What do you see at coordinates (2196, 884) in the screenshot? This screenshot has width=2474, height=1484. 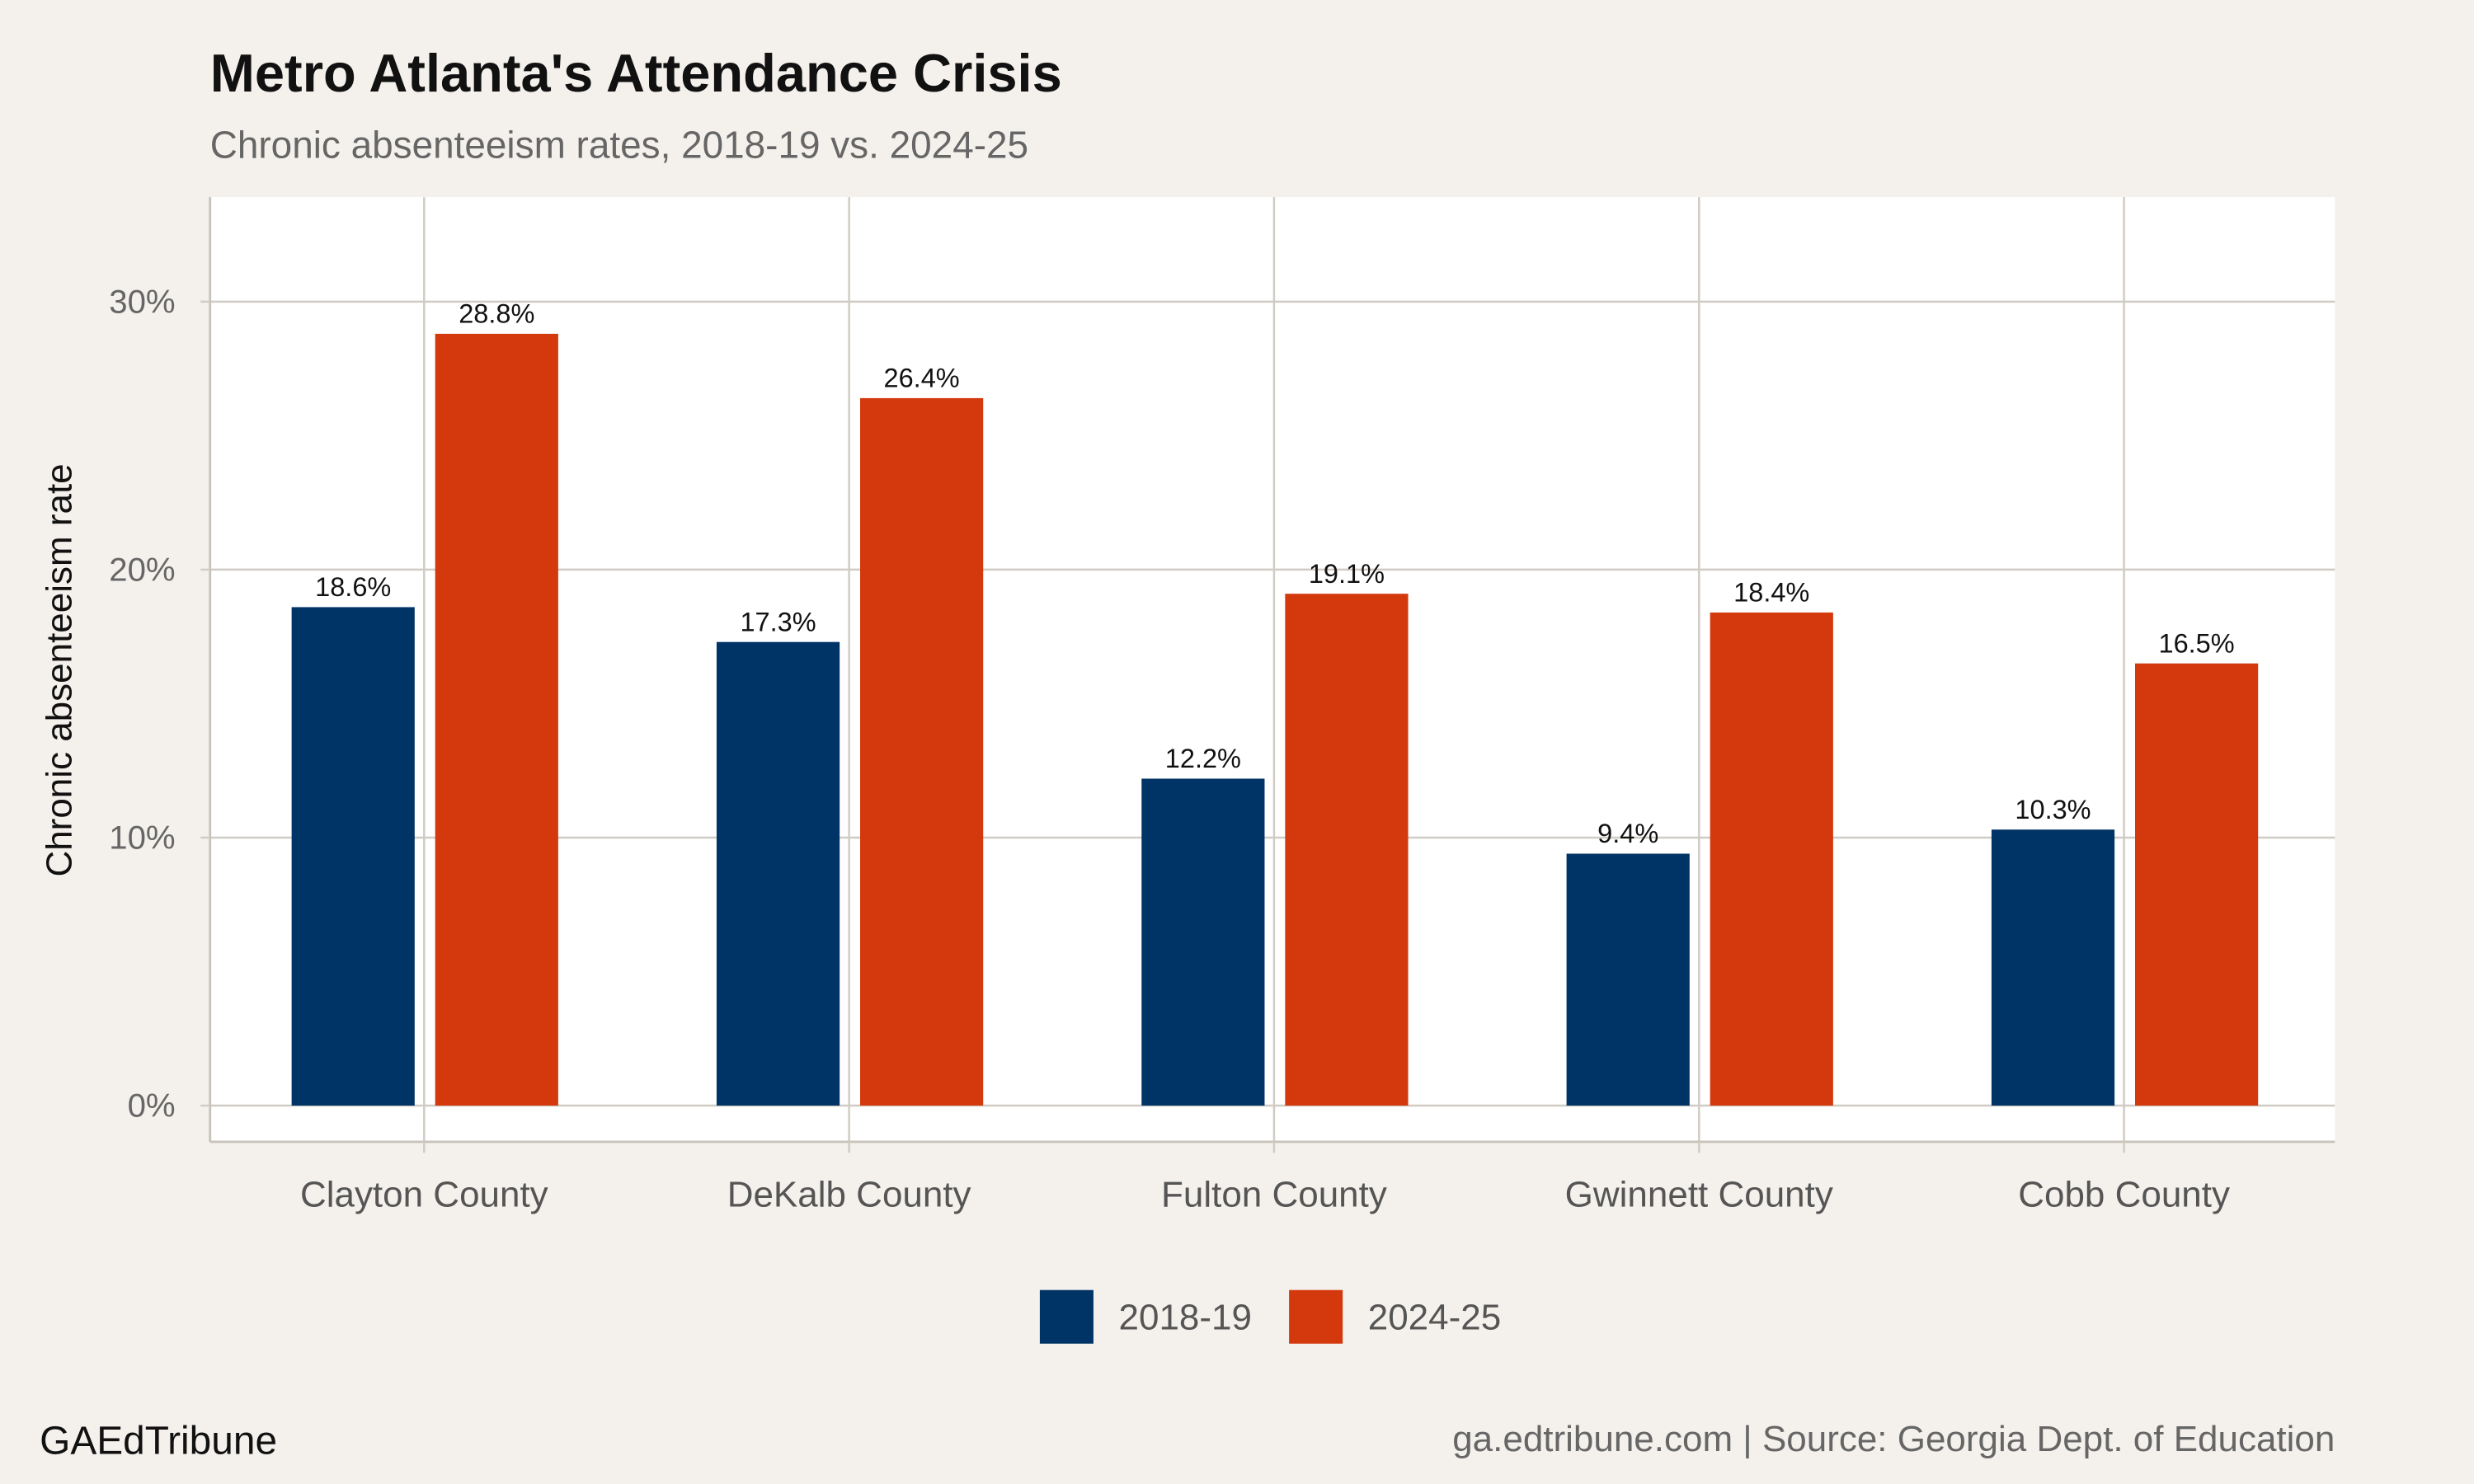 I see `bar-2024-25-cobb-county` at bounding box center [2196, 884].